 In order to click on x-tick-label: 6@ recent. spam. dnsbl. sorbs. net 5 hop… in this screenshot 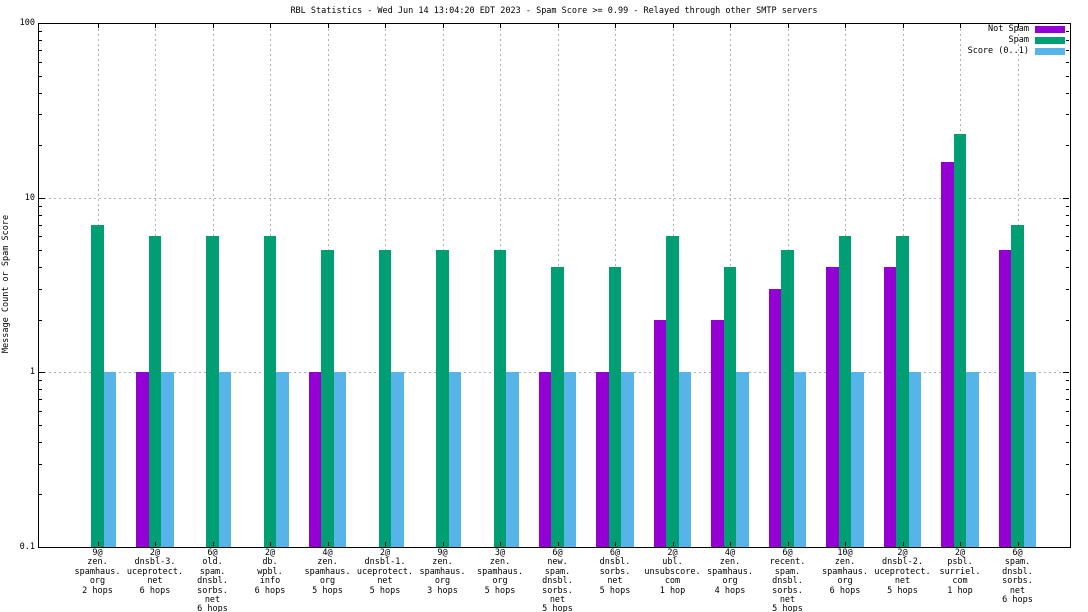, I will do `click(787, 580)`.